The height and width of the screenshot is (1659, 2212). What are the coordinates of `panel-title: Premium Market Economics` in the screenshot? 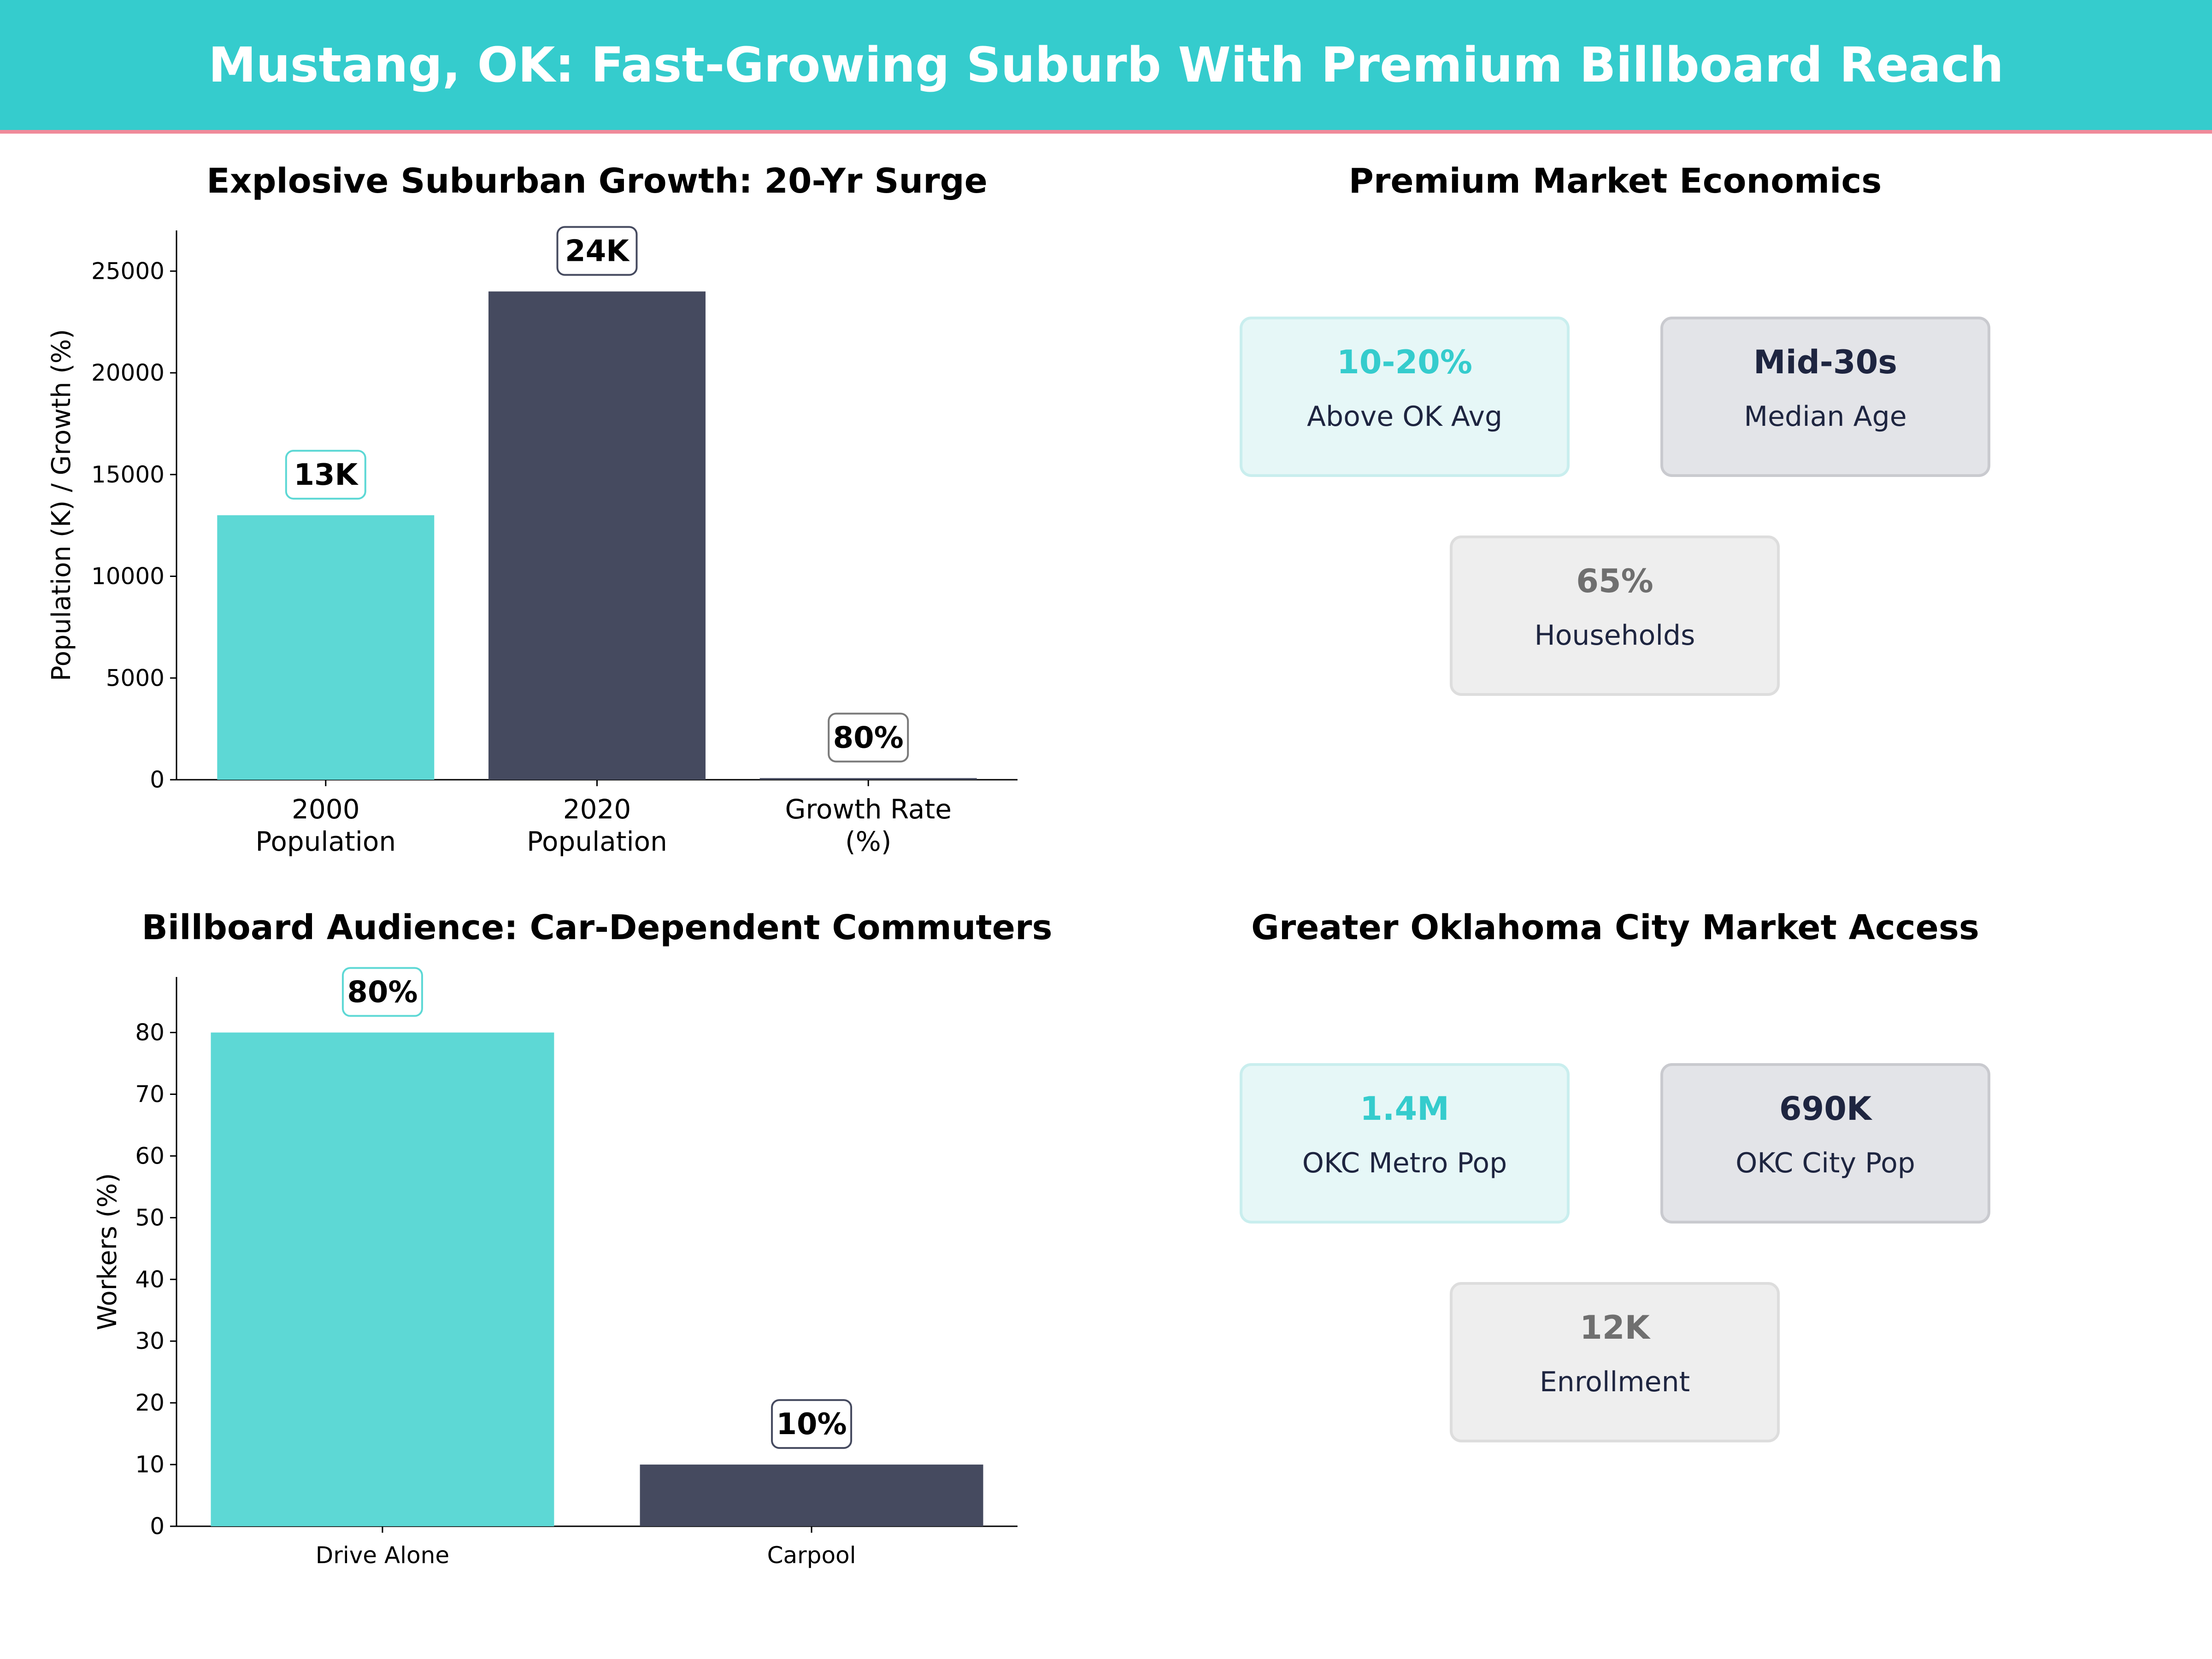 It's located at (1615, 181).